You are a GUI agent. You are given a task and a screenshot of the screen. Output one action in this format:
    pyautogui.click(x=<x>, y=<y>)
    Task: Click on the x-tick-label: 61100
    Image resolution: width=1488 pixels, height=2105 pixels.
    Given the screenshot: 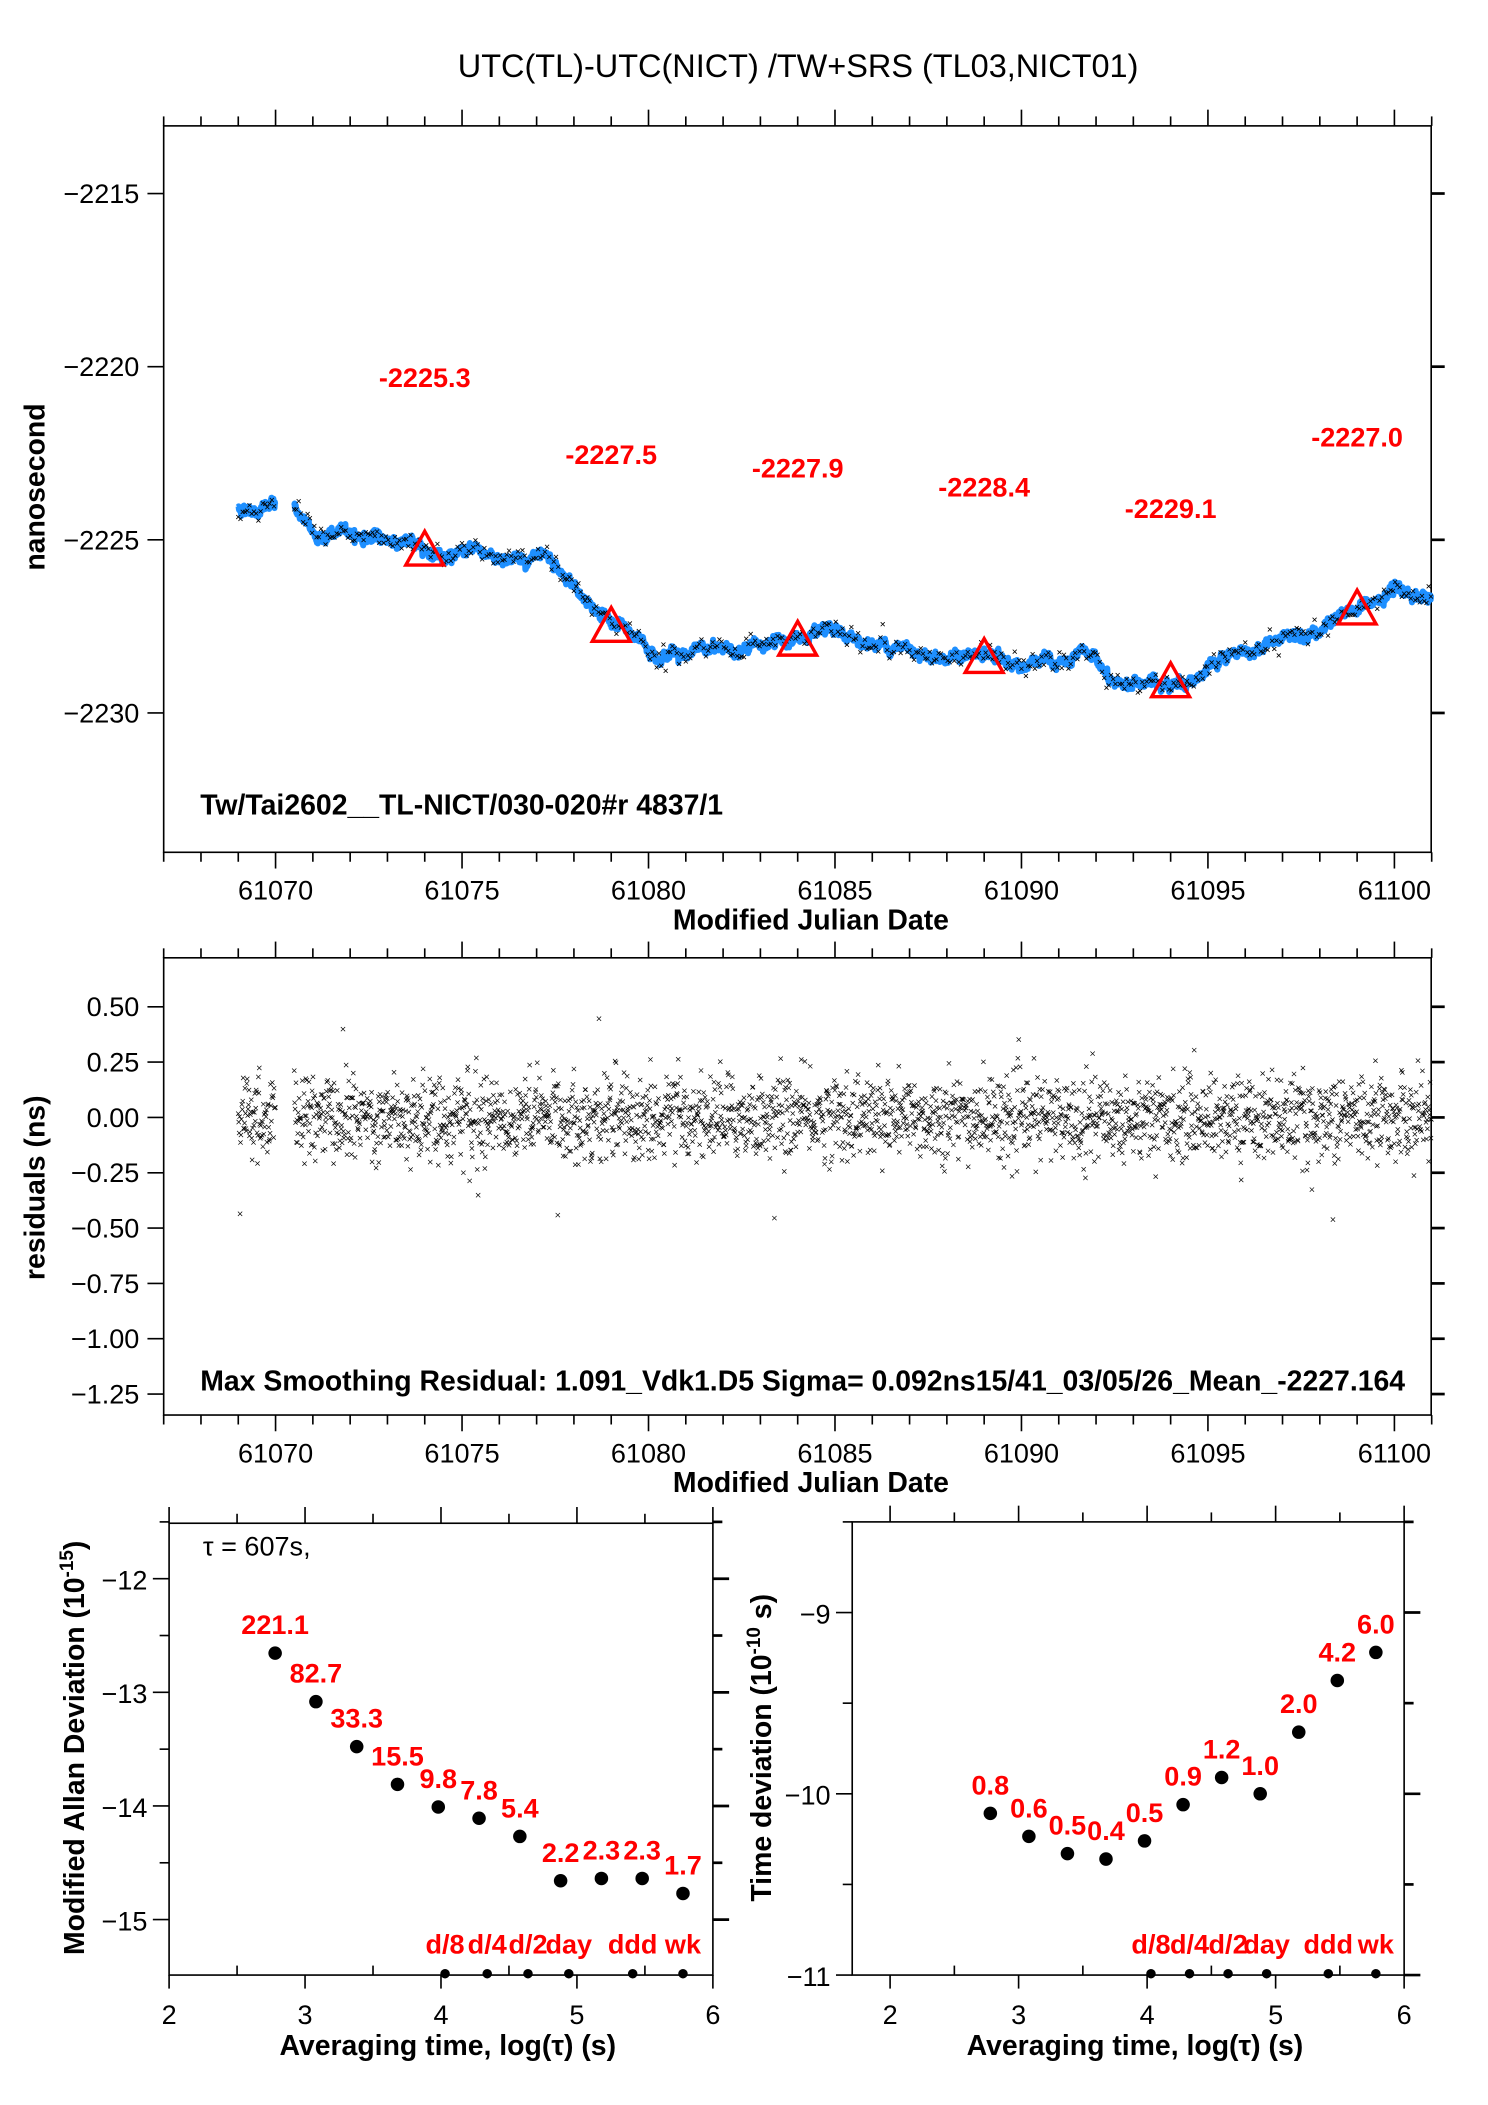 What is the action you would take?
    pyautogui.click(x=1394, y=1453)
    